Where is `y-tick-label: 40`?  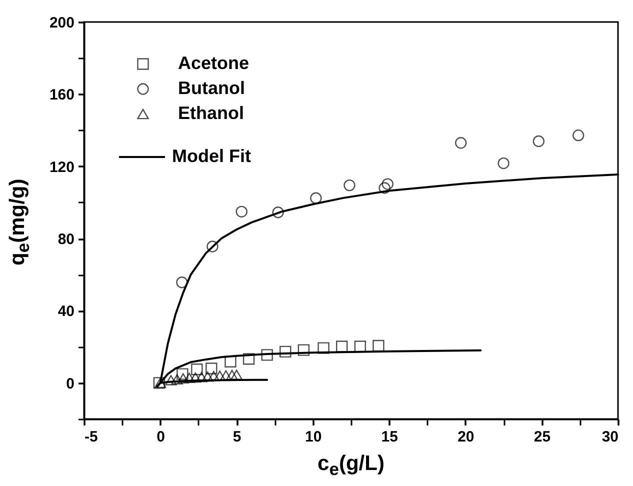
y-tick-label: 40 is located at coordinates (66, 311).